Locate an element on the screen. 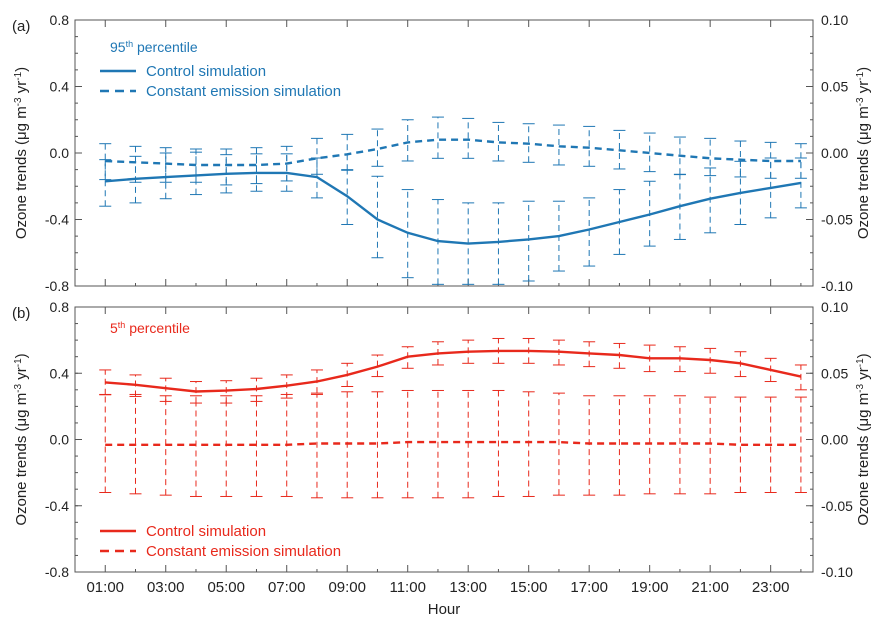  x-tick-label: 01:00 is located at coordinates (105, 587).